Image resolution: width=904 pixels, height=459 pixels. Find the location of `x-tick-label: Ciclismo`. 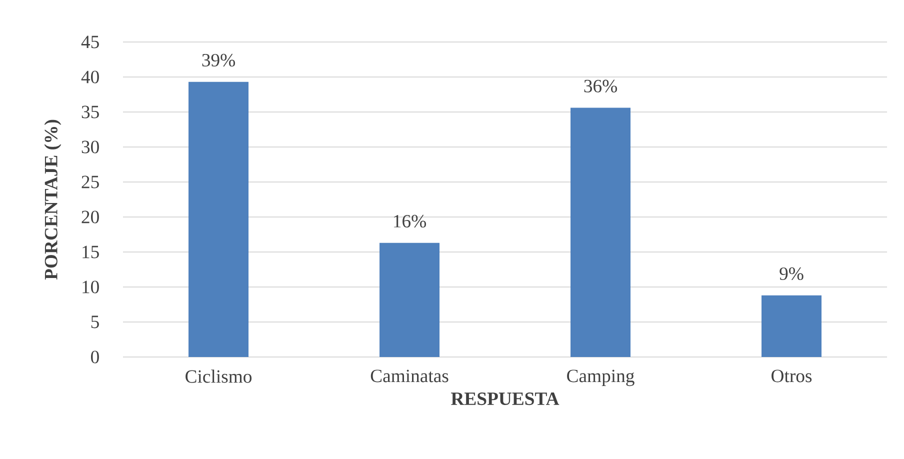

x-tick-label: Ciclismo is located at coordinates (219, 376).